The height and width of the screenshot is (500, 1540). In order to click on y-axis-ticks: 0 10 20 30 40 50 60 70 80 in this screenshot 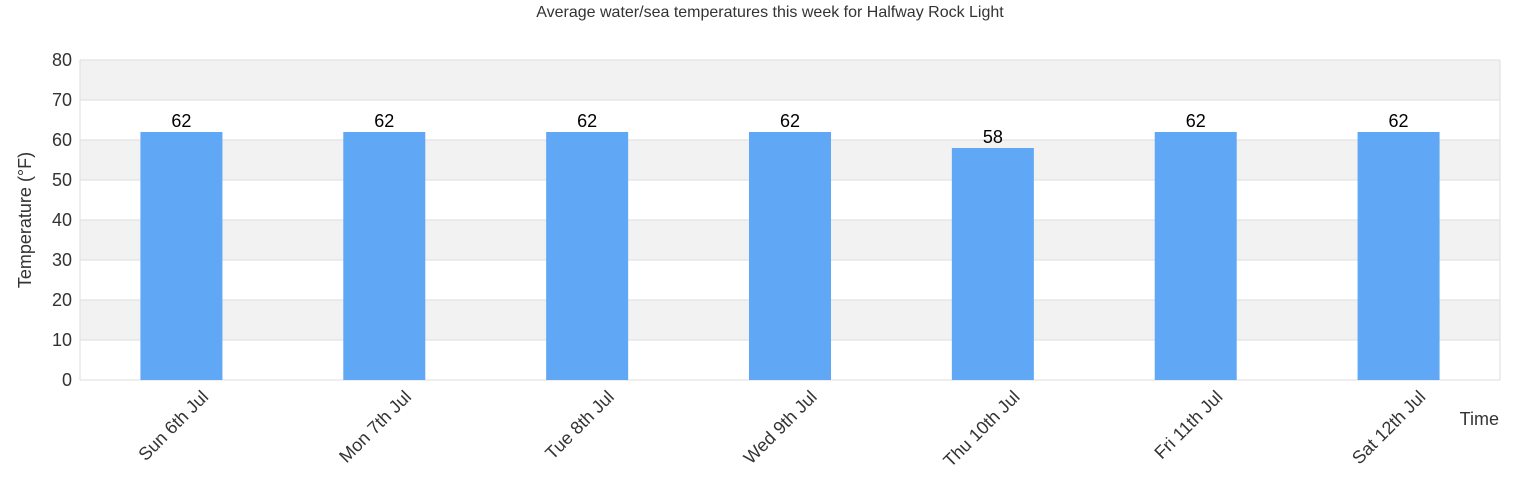, I will do `click(62, 220)`.